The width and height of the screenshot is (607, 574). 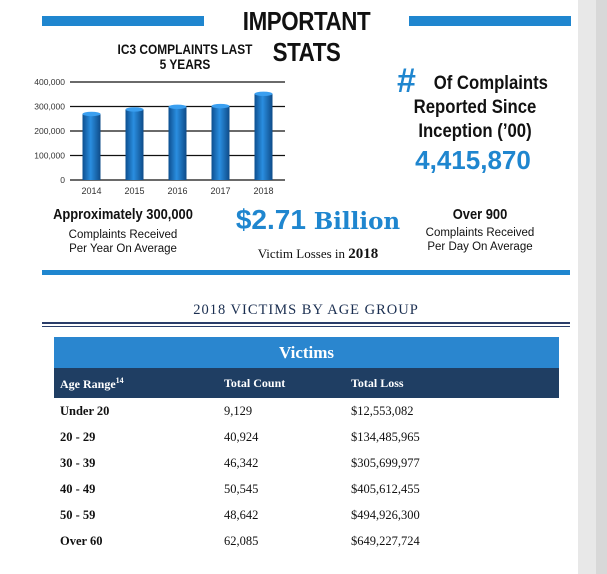 What do you see at coordinates (270, 219) in the screenshot?
I see `losses-amount: $2.71` at bounding box center [270, 219].